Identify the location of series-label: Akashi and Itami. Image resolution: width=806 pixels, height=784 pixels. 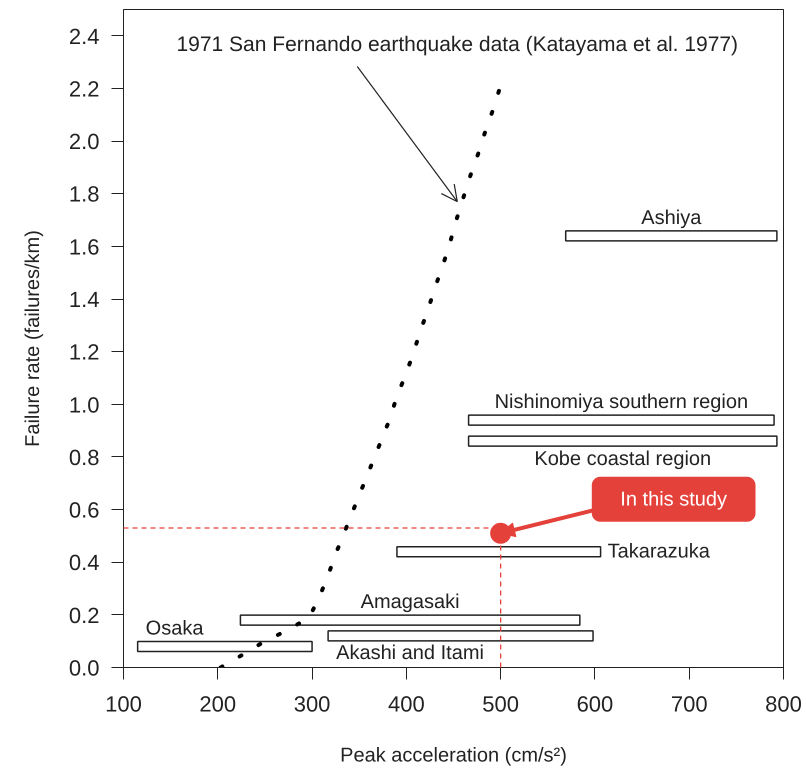
(410, 653).